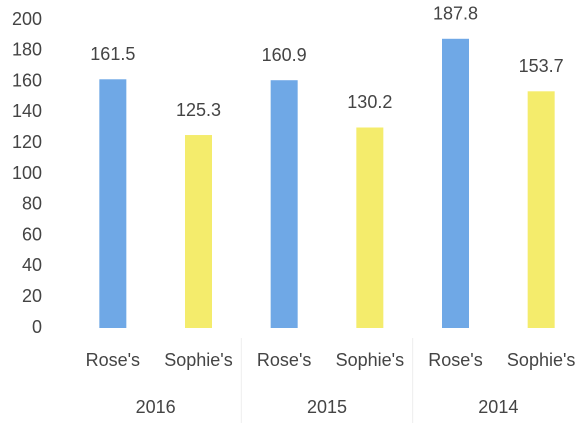 This screenshot has height=423, width=586. What do you see at coordinates (27, 111) in the screenshot?
I see `y-tick-label: 140` at bounding box center [27, 111].